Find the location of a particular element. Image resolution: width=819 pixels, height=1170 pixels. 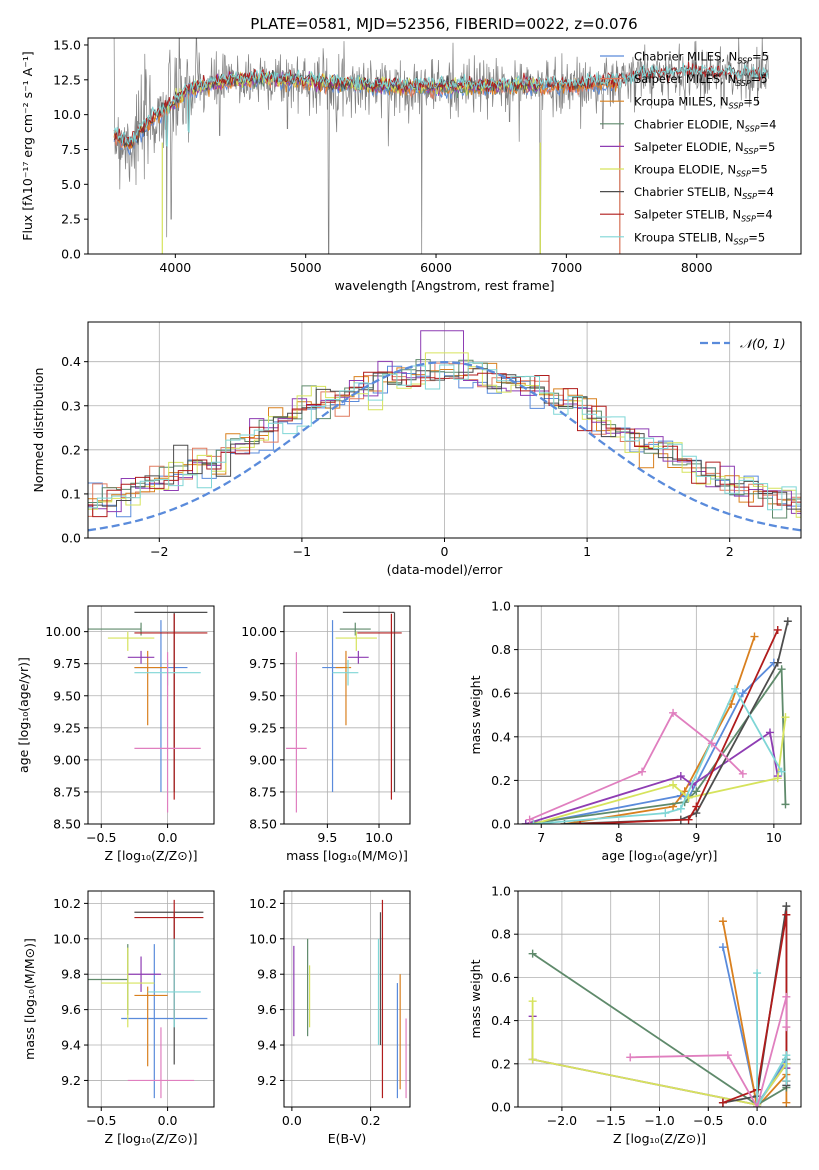

x-axis-label: E(B-V) is located at coordinates (347, 1138).